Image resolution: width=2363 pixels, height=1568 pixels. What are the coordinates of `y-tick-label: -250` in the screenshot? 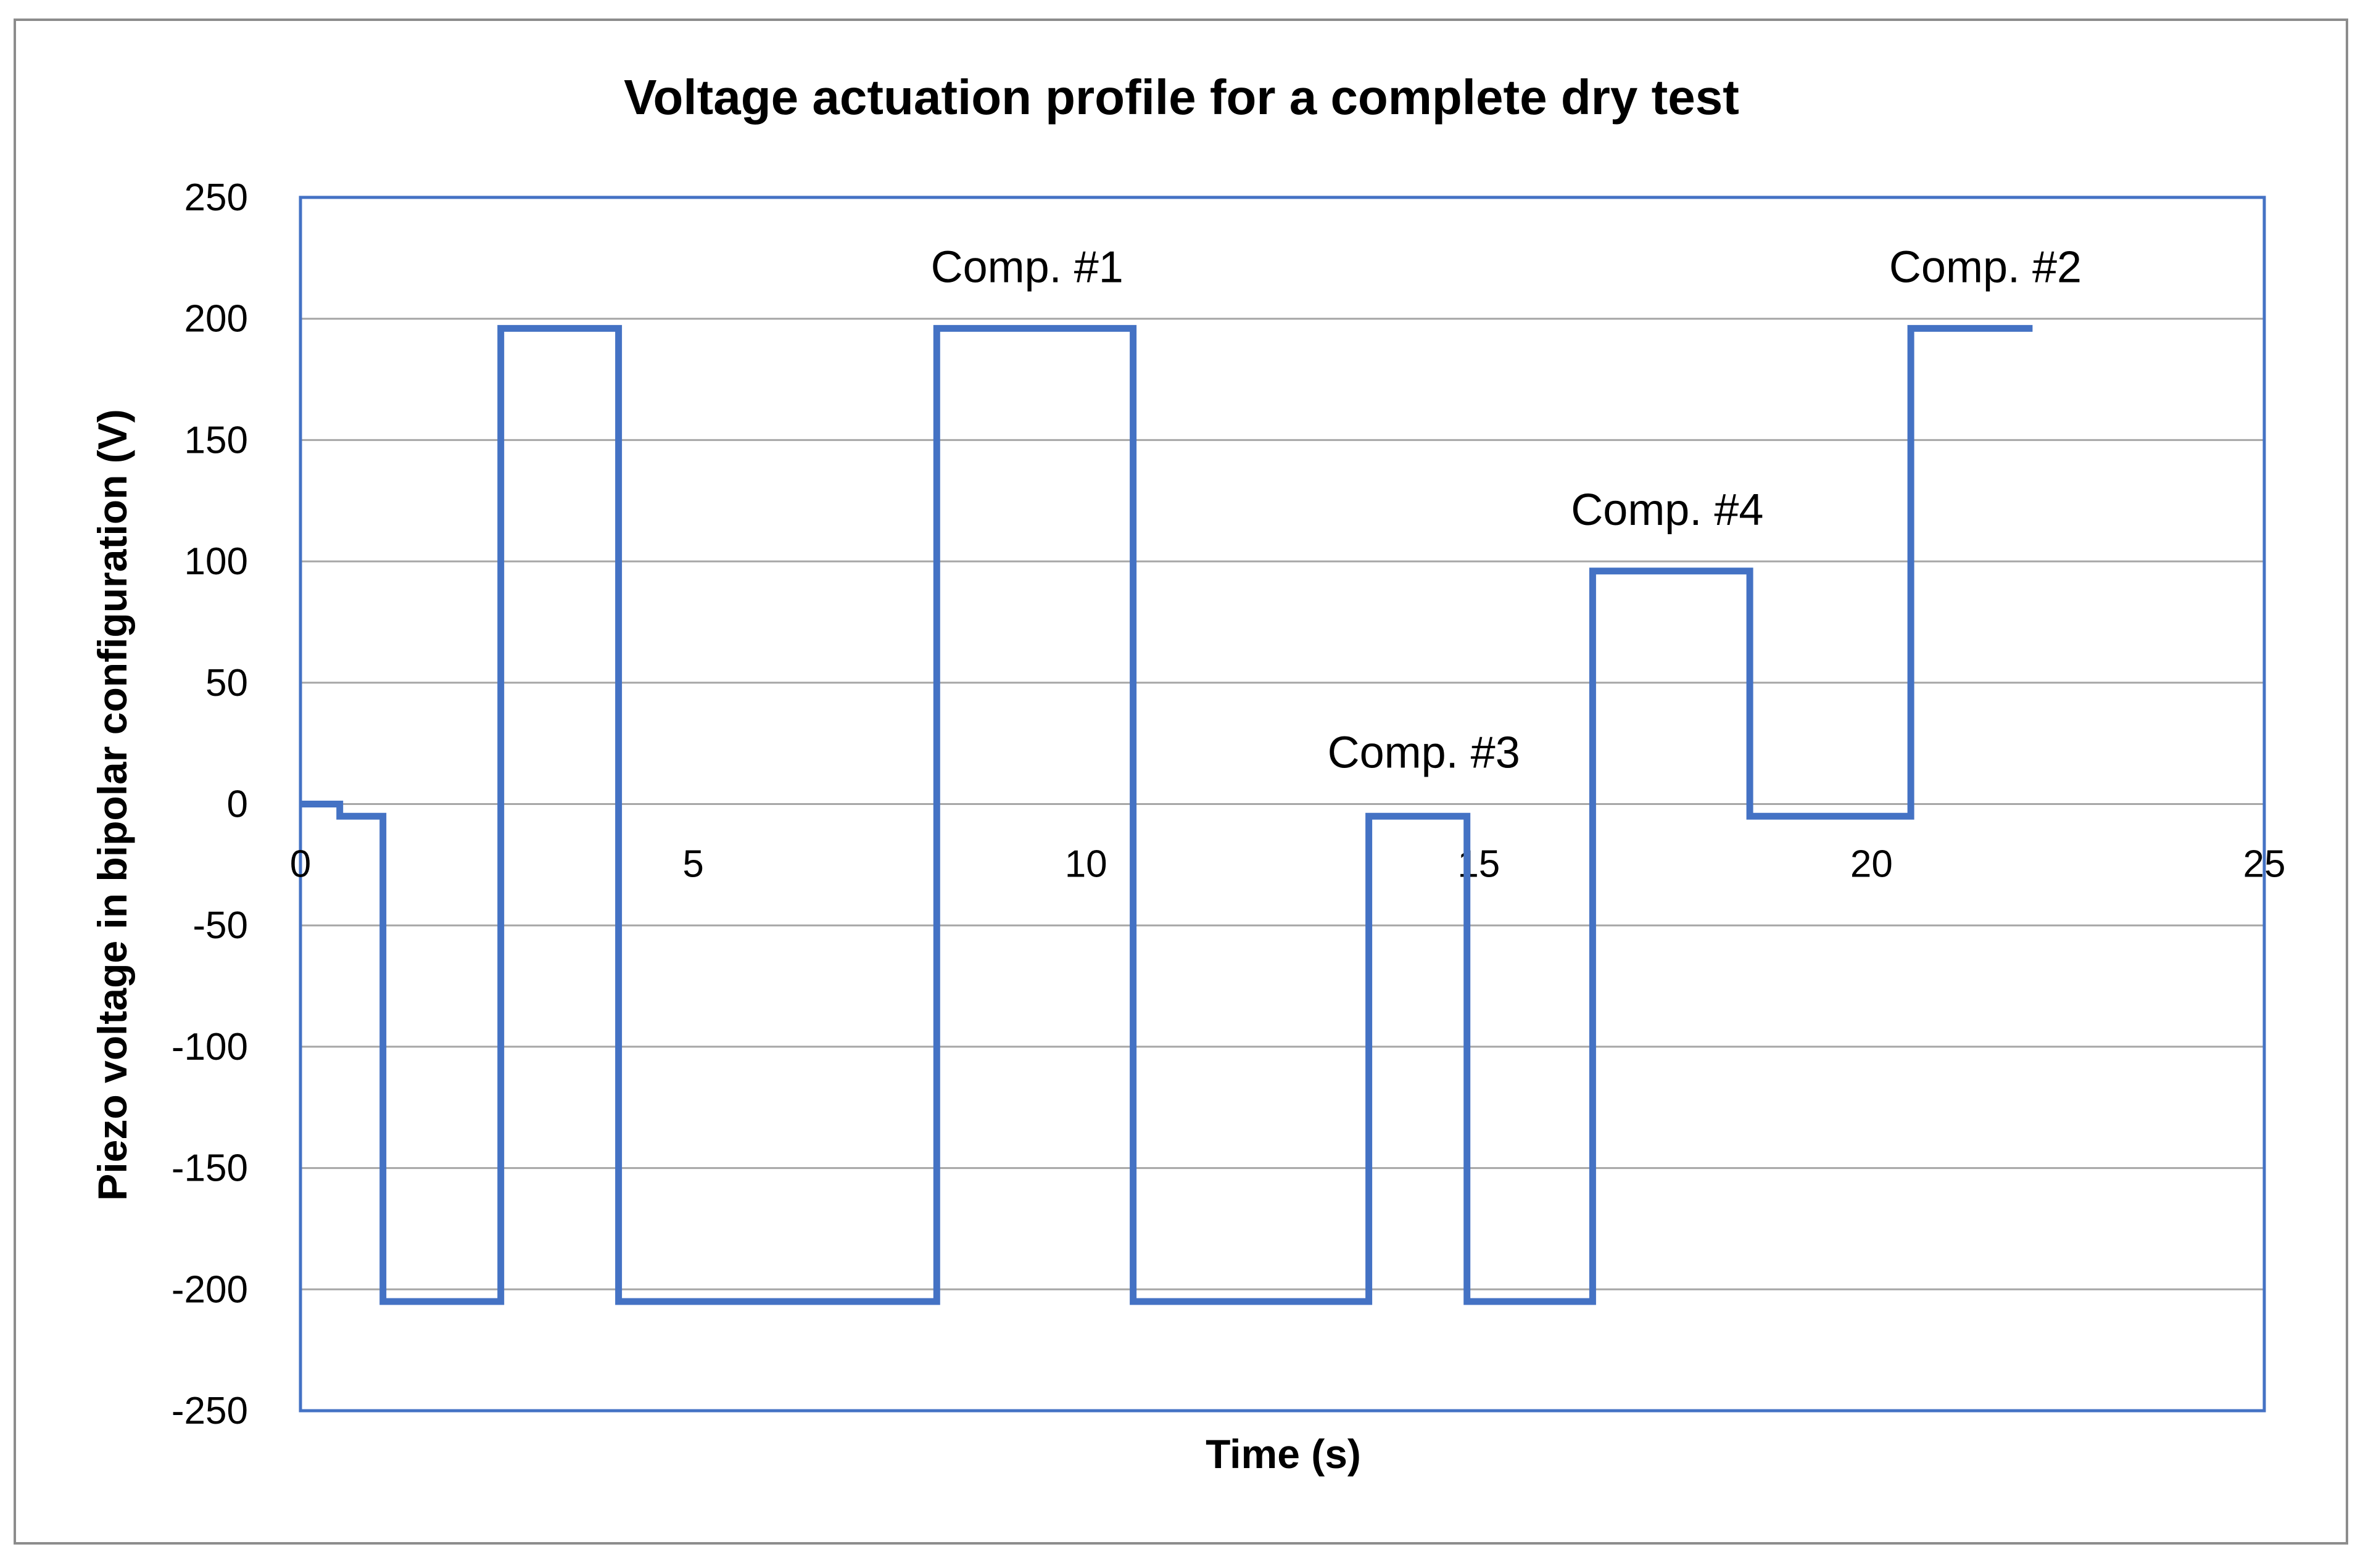 It's located at (210, 1411).